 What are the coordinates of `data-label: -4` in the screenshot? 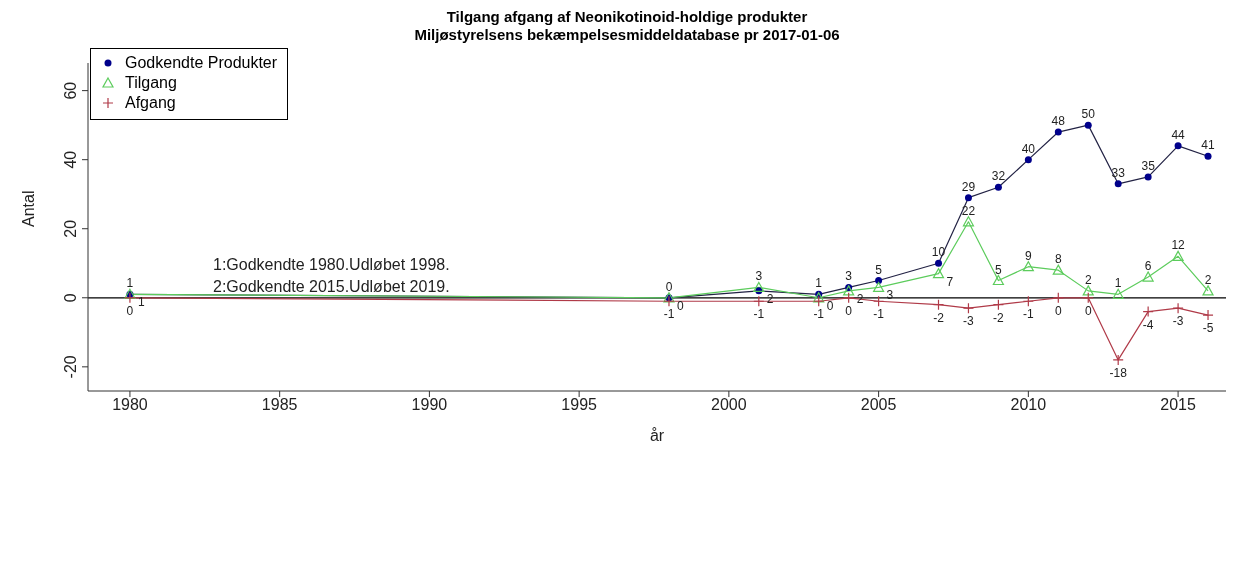 It's located at (1148, 324).